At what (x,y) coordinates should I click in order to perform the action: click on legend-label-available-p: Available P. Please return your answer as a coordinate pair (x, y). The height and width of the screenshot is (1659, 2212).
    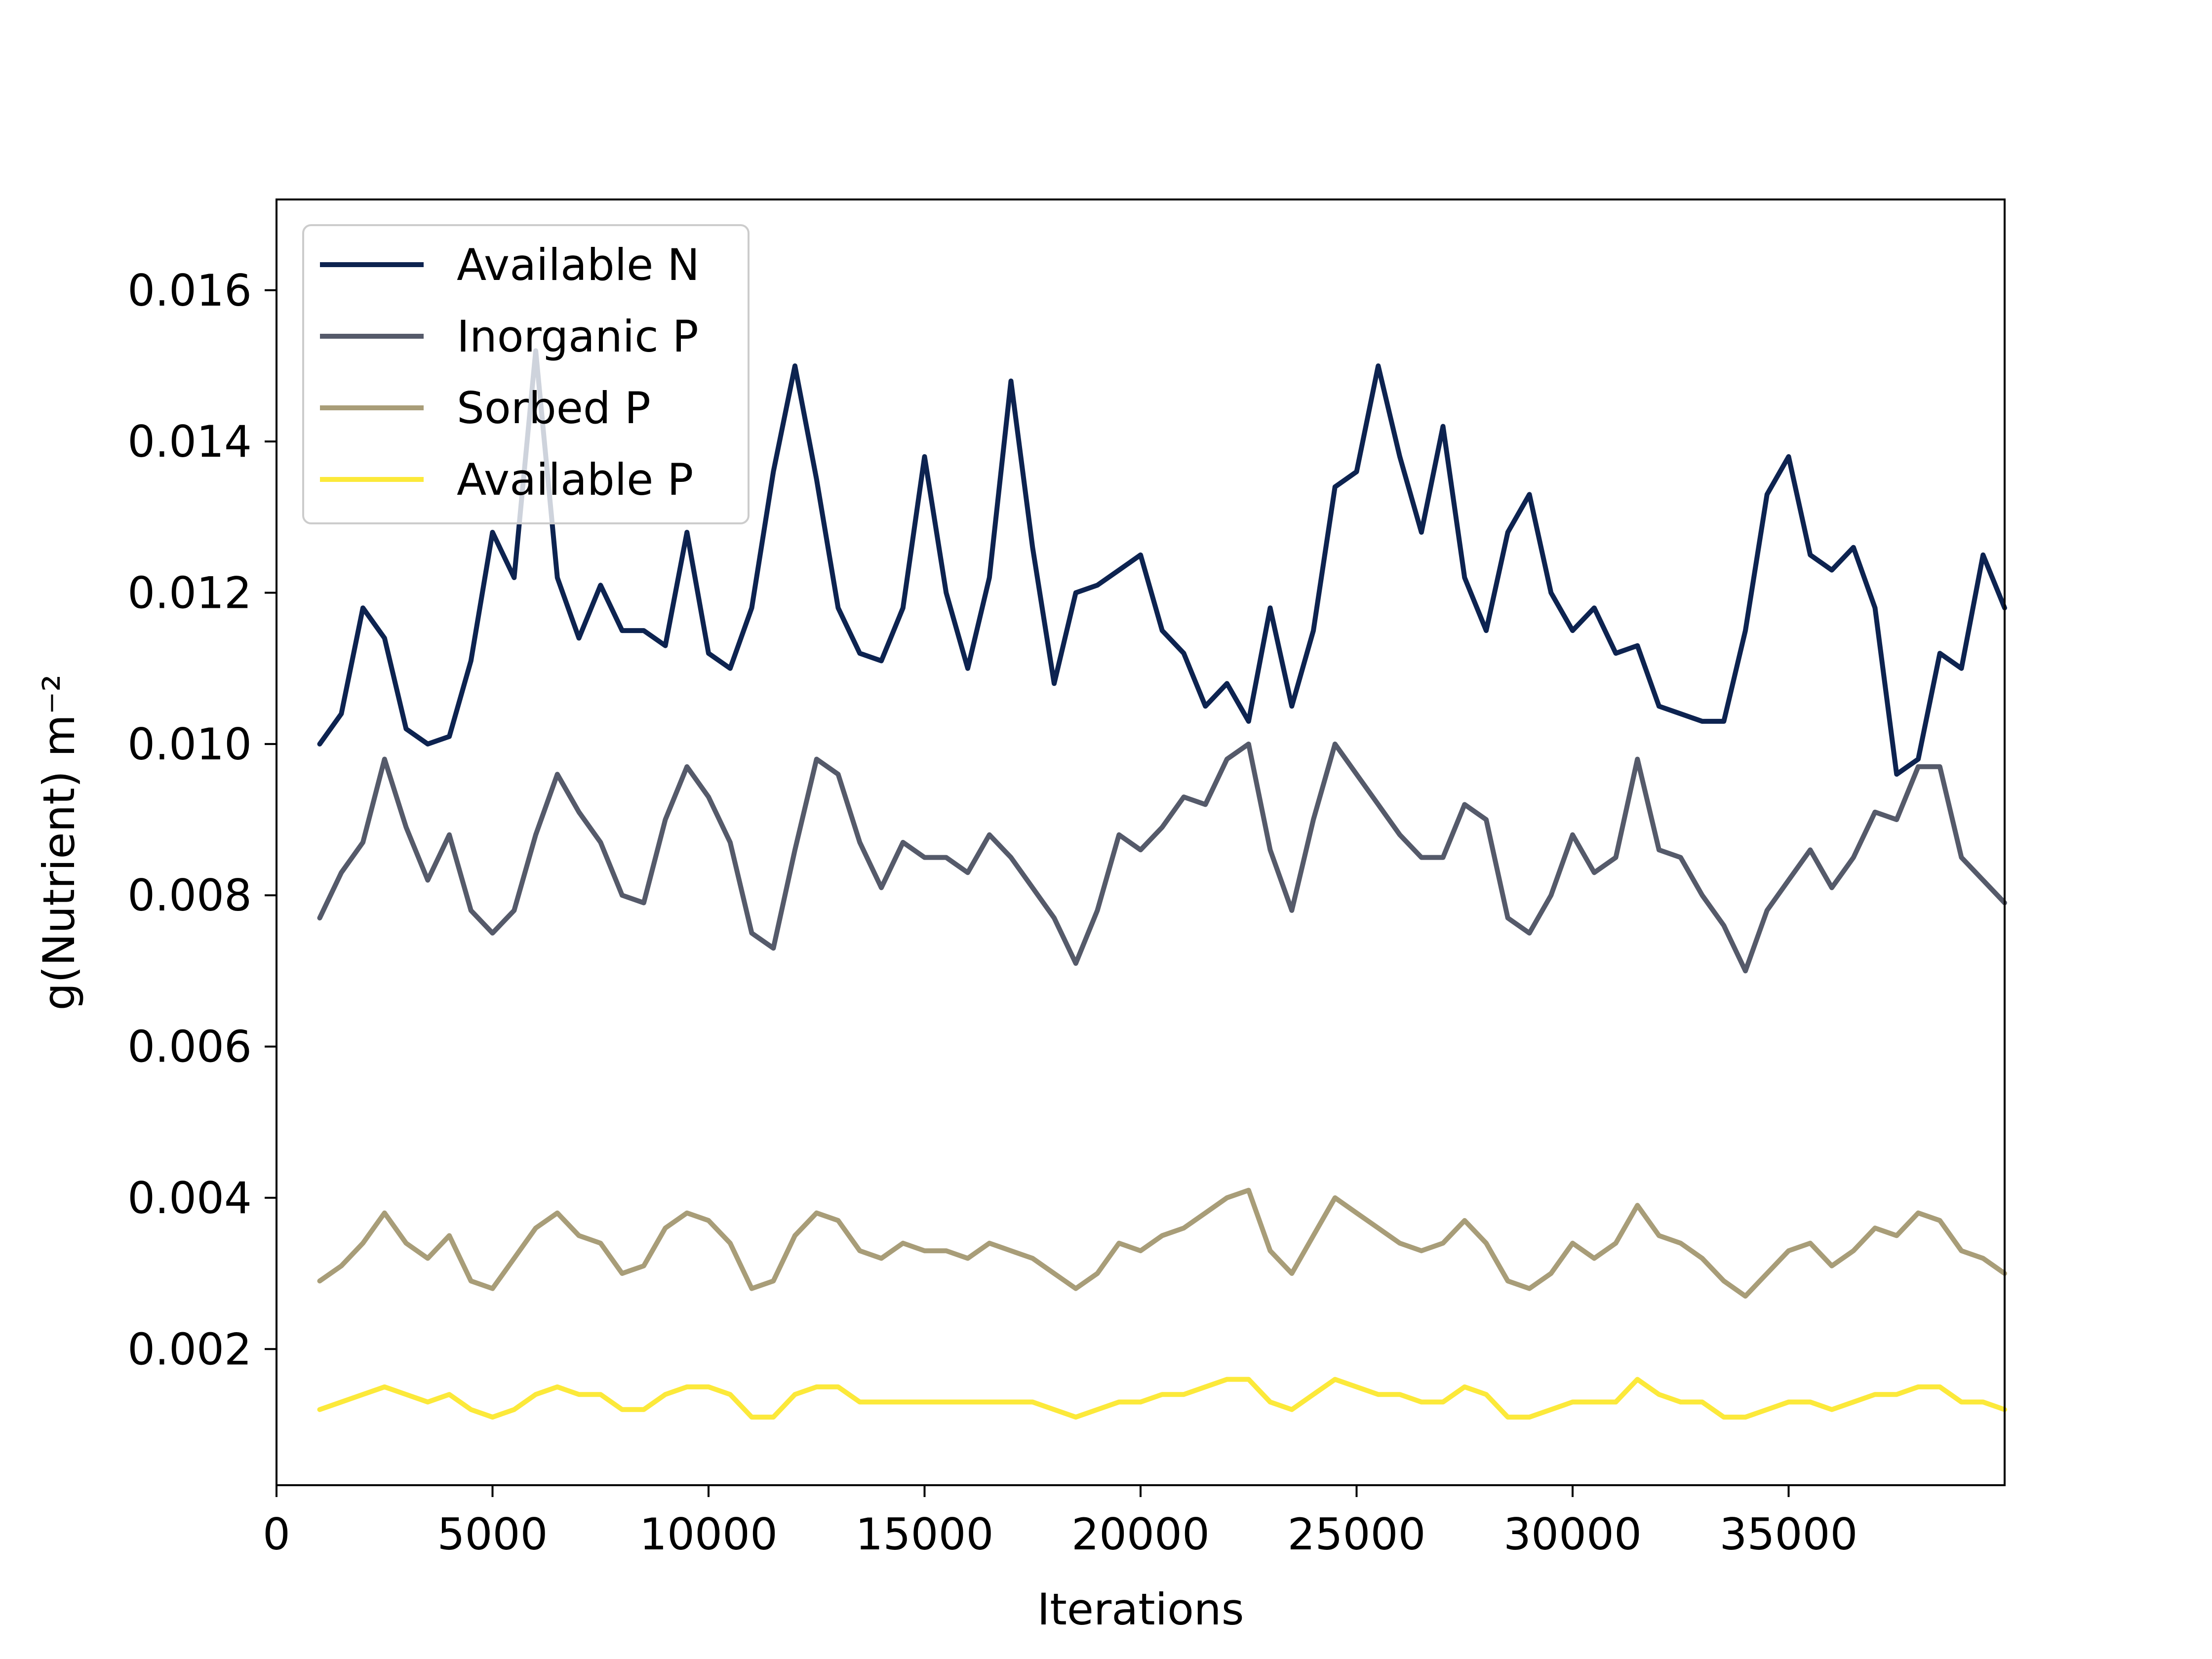
    Looking at the image, I should click on (575, 480).